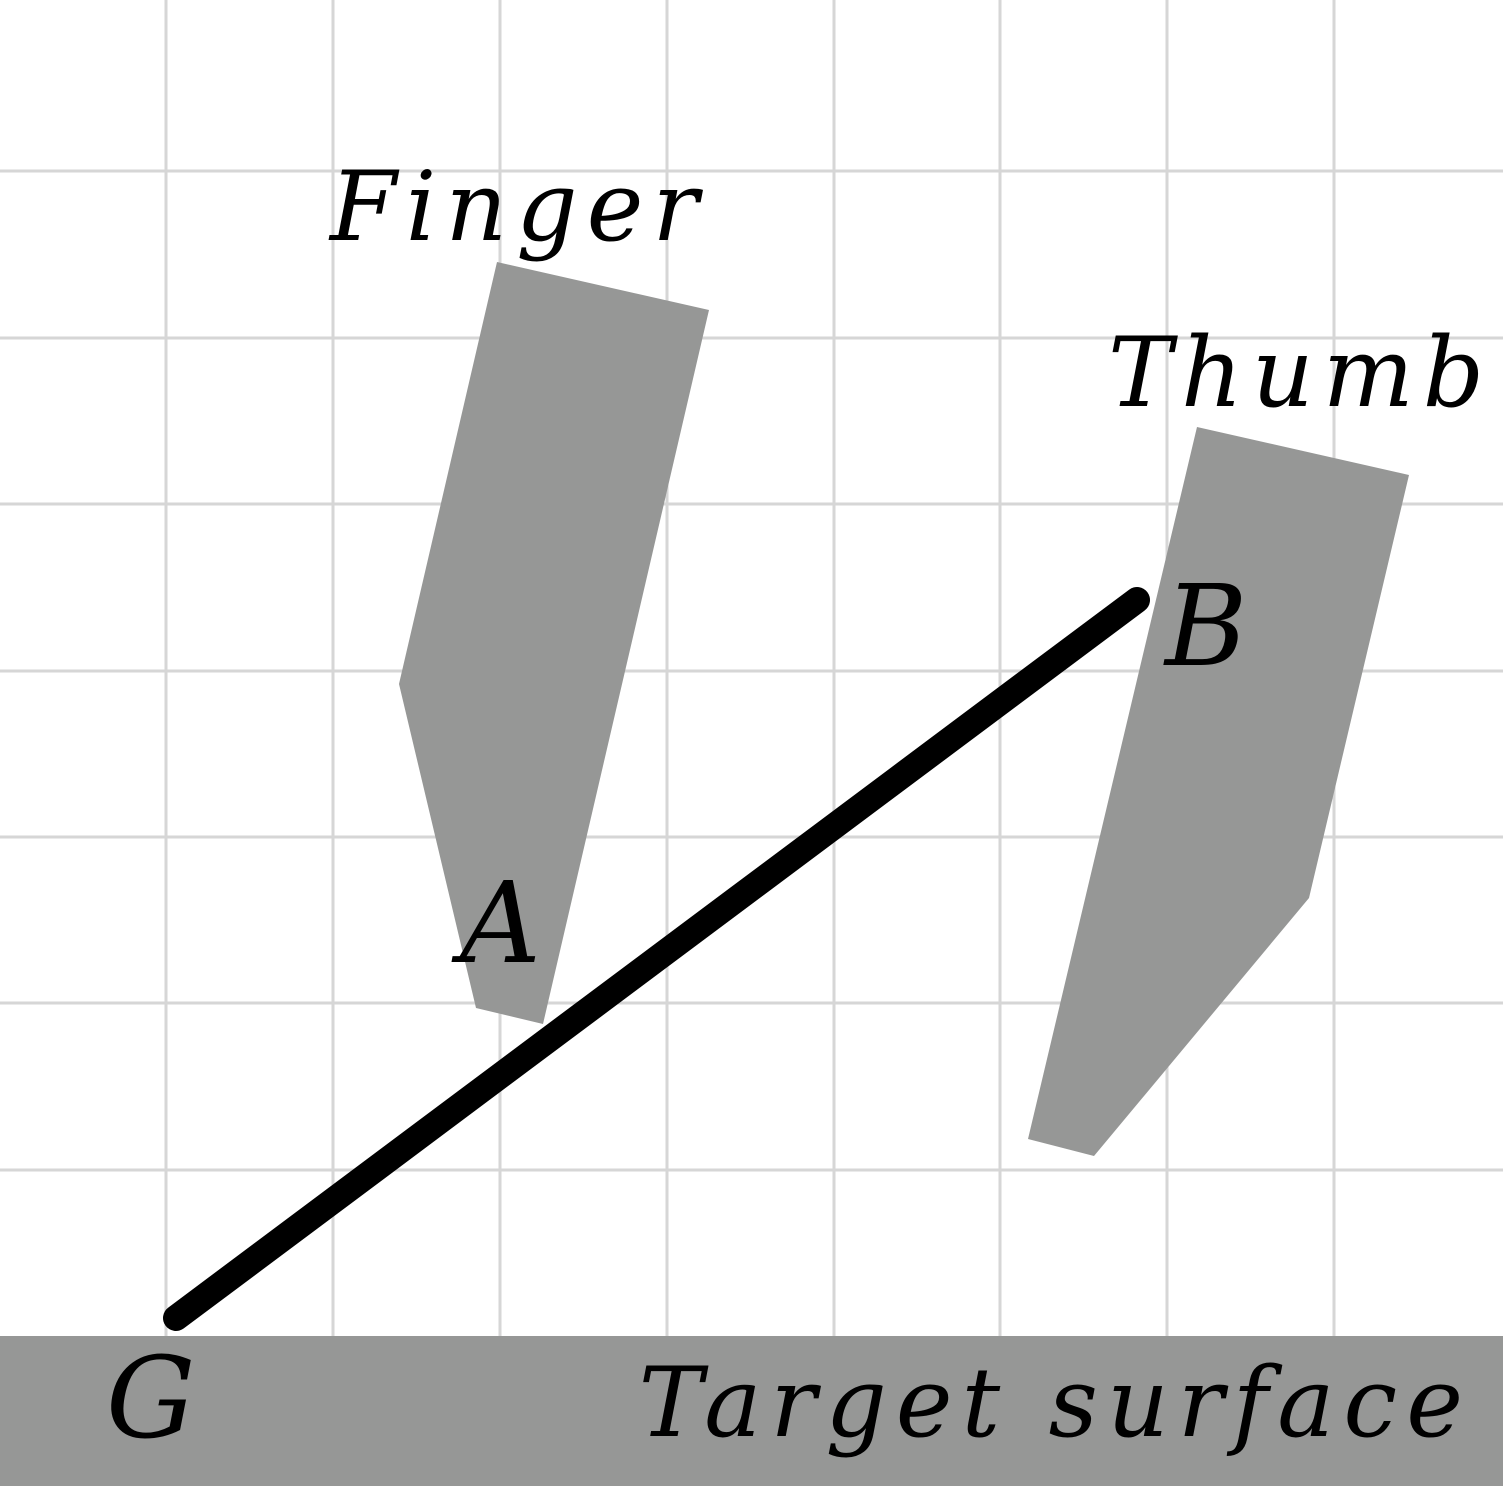  What do you see at coordinates (1300, 373) in the screenshot?
I see `thumb-label: Thumb` at bounding box center [1300, 373].